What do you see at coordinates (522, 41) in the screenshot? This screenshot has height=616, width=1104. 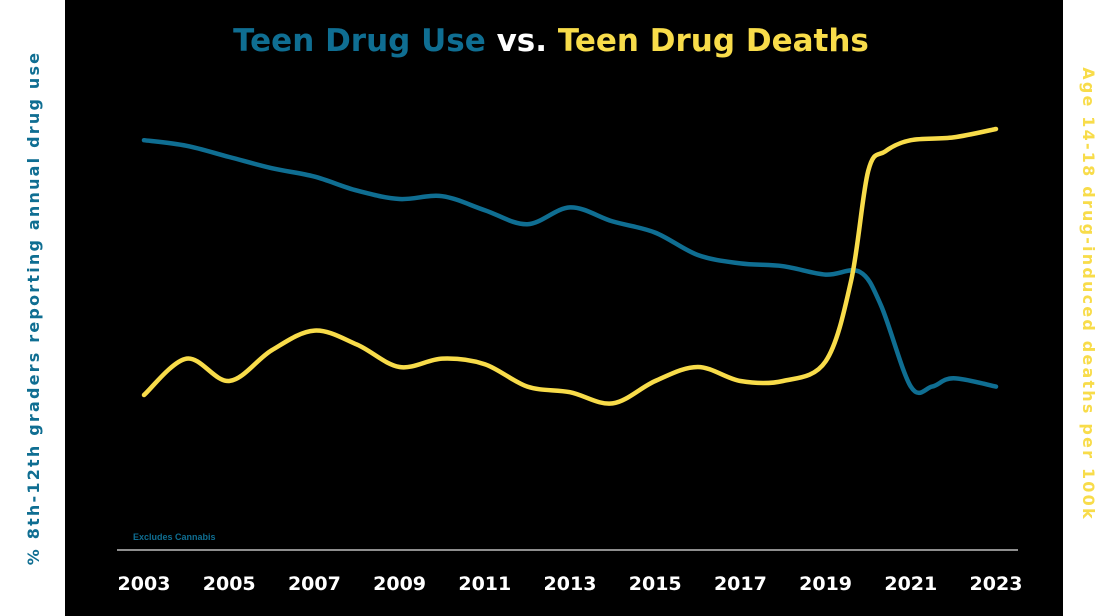 I see `title-part-vs: vs.` at bounding box center [522, 41].